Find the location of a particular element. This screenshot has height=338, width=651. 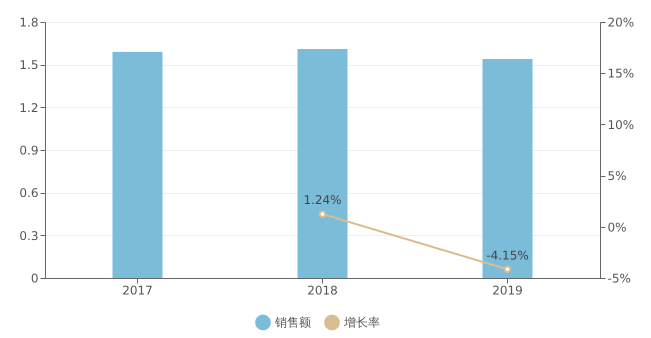

y-tick-label: 0.9 is located at coordinates (28, 151).